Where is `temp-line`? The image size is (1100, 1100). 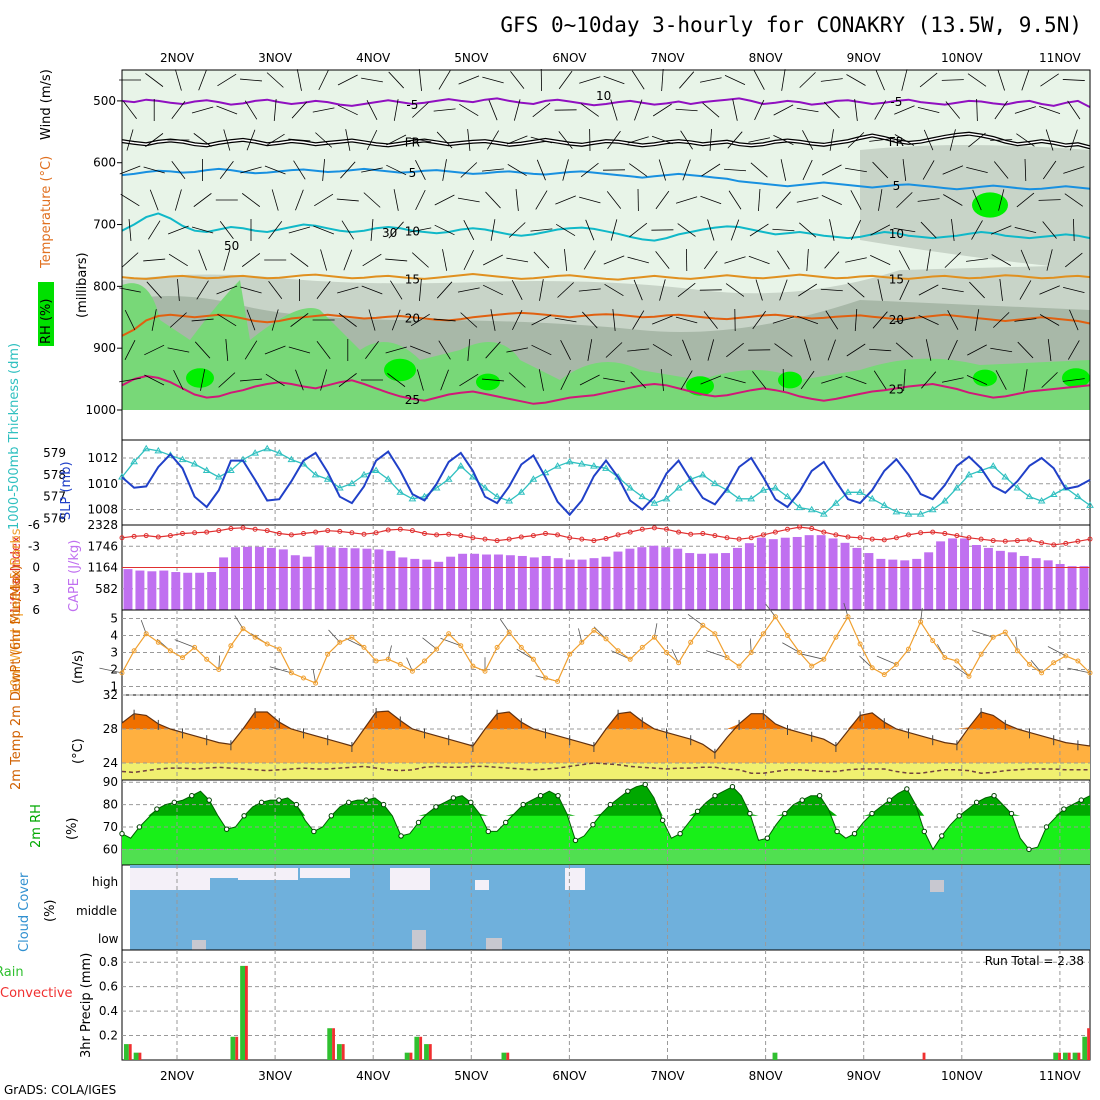 temp-line is located at coordinates (606, 732).